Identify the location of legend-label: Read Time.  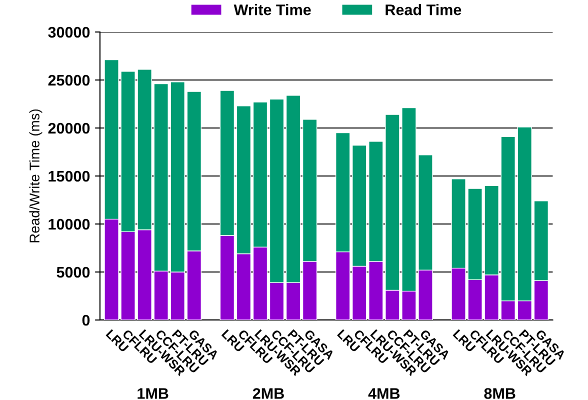
(424, 10).